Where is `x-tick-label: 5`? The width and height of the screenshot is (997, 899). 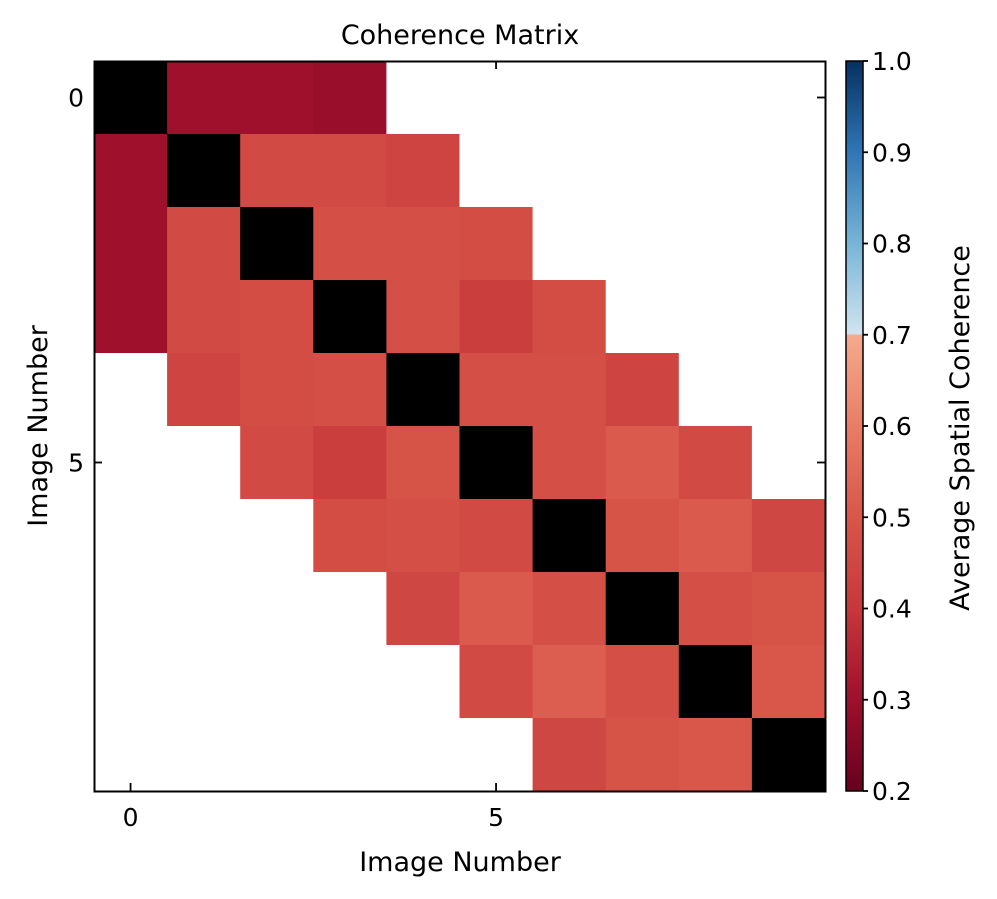 x-tick-label: 5 is located at coordinates (496, 817).